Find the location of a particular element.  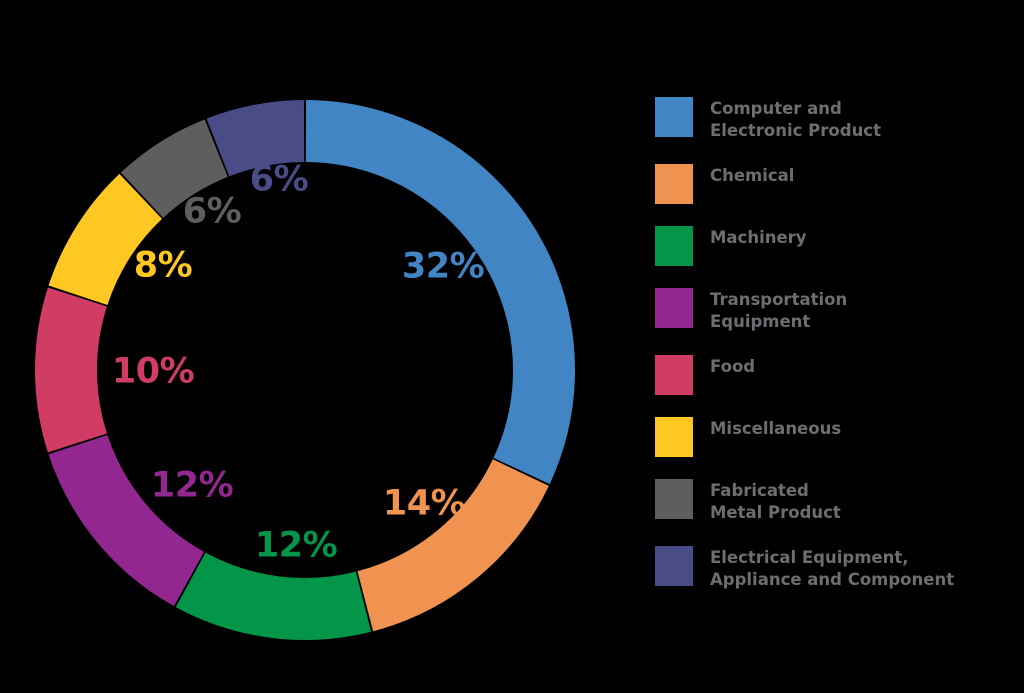

legend-item: Computer and Electronic Product is located at coordinates (835, 119).